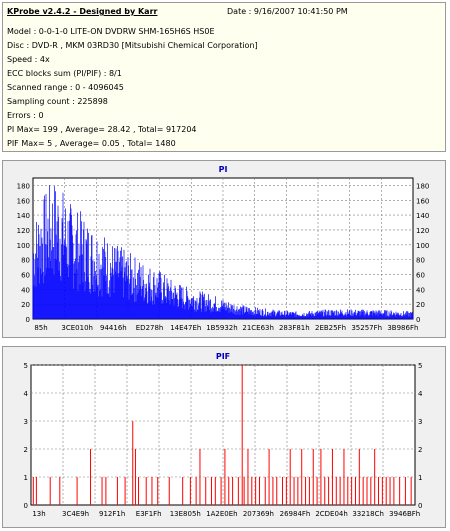  I want to click on x-tick-label: 85h, so click(40, 328).